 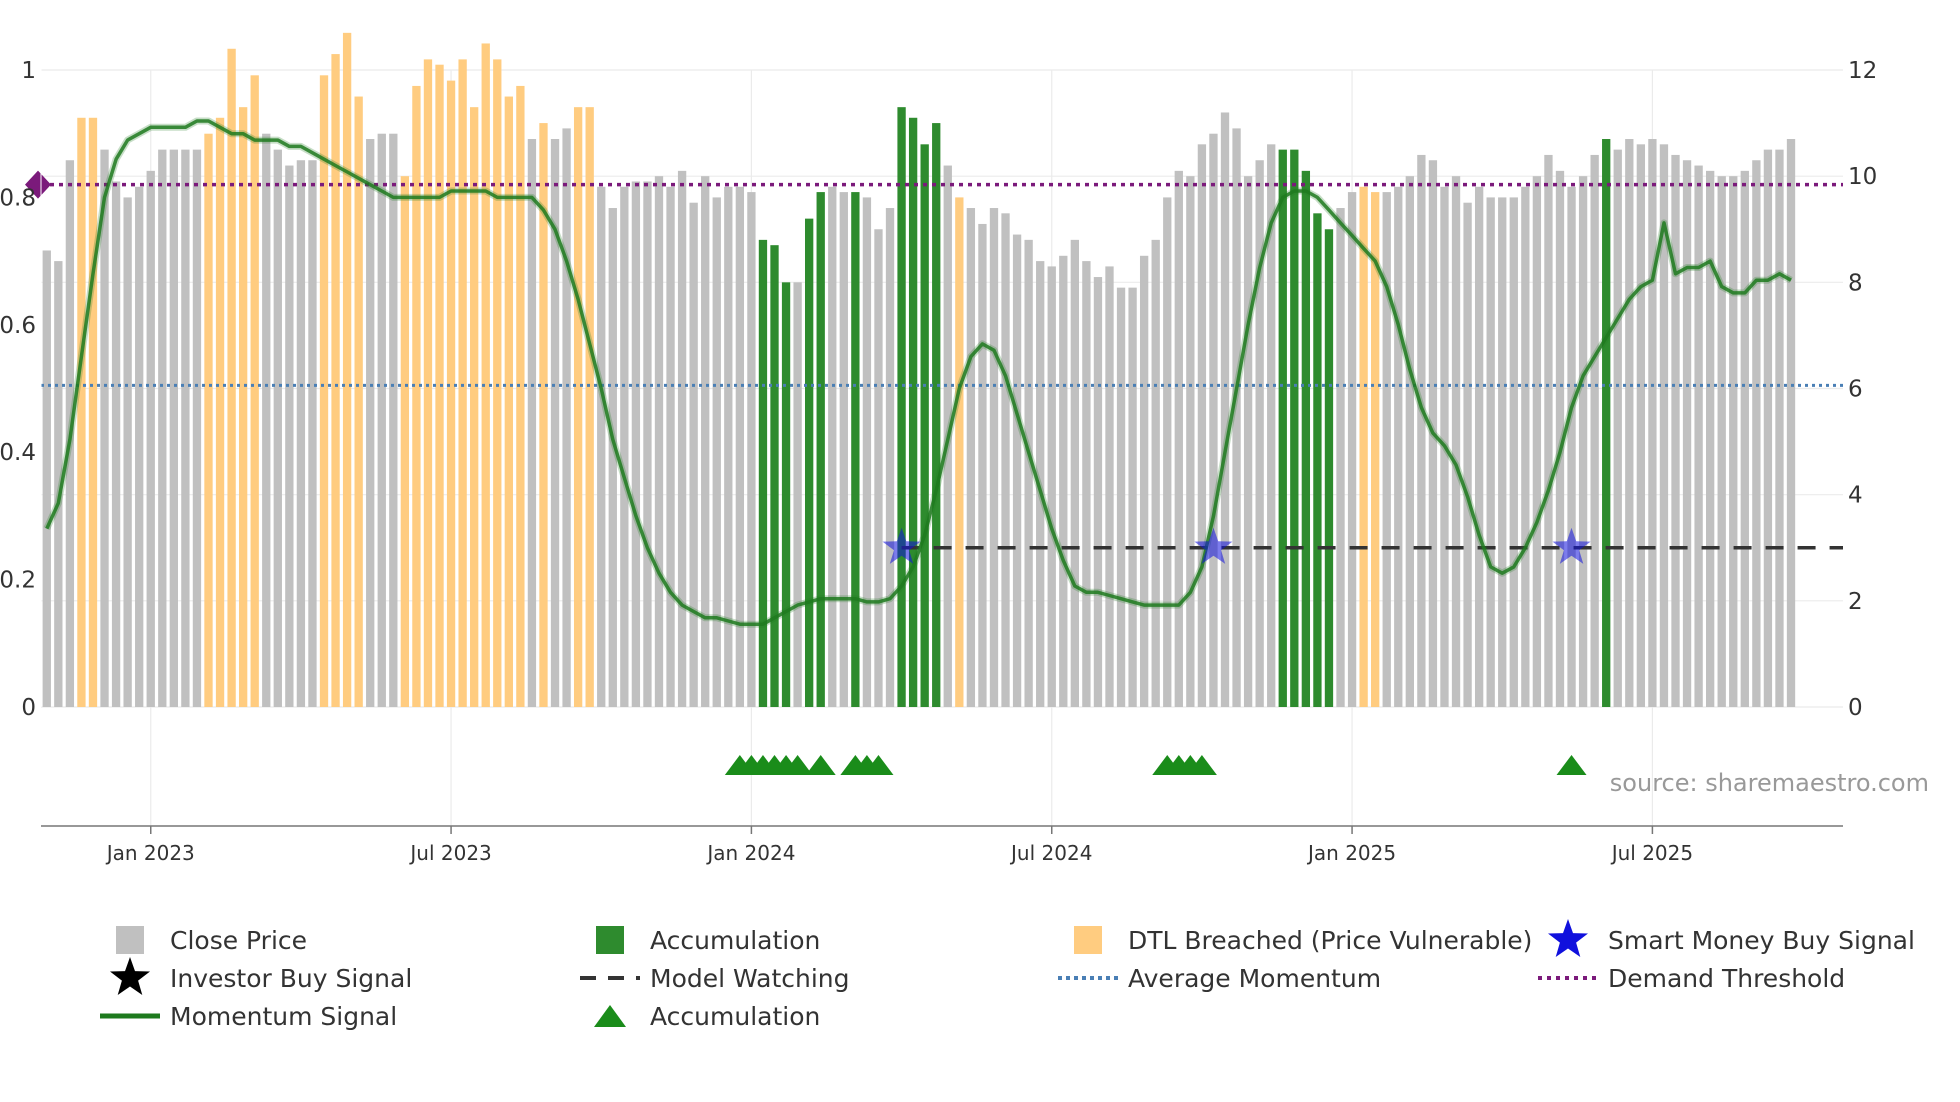 I want to click on legend-item: Accumulation, so click(x=707, y=1016).